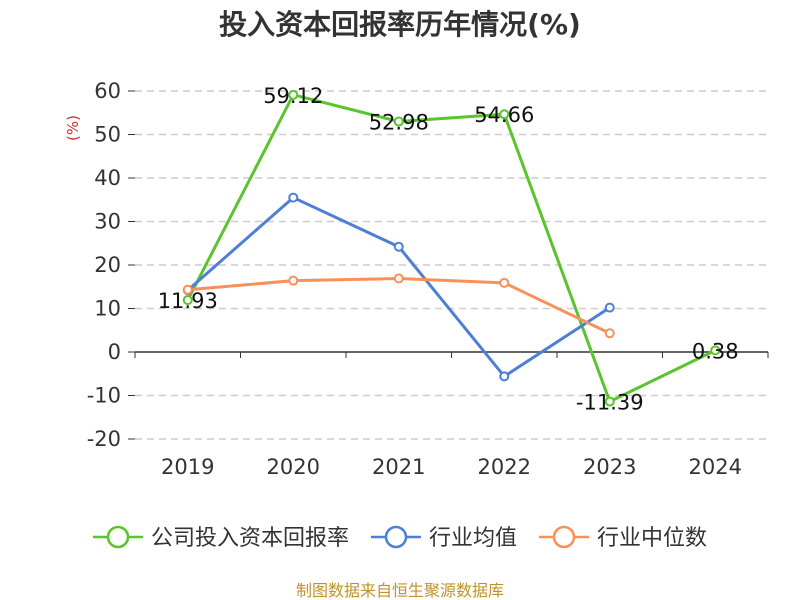 This screenshot has width=800, height=600. What do you see at coordinates (107, 178) in the screenshot?
I see `y-tick-label: 40` at bounding box center [107, 178].